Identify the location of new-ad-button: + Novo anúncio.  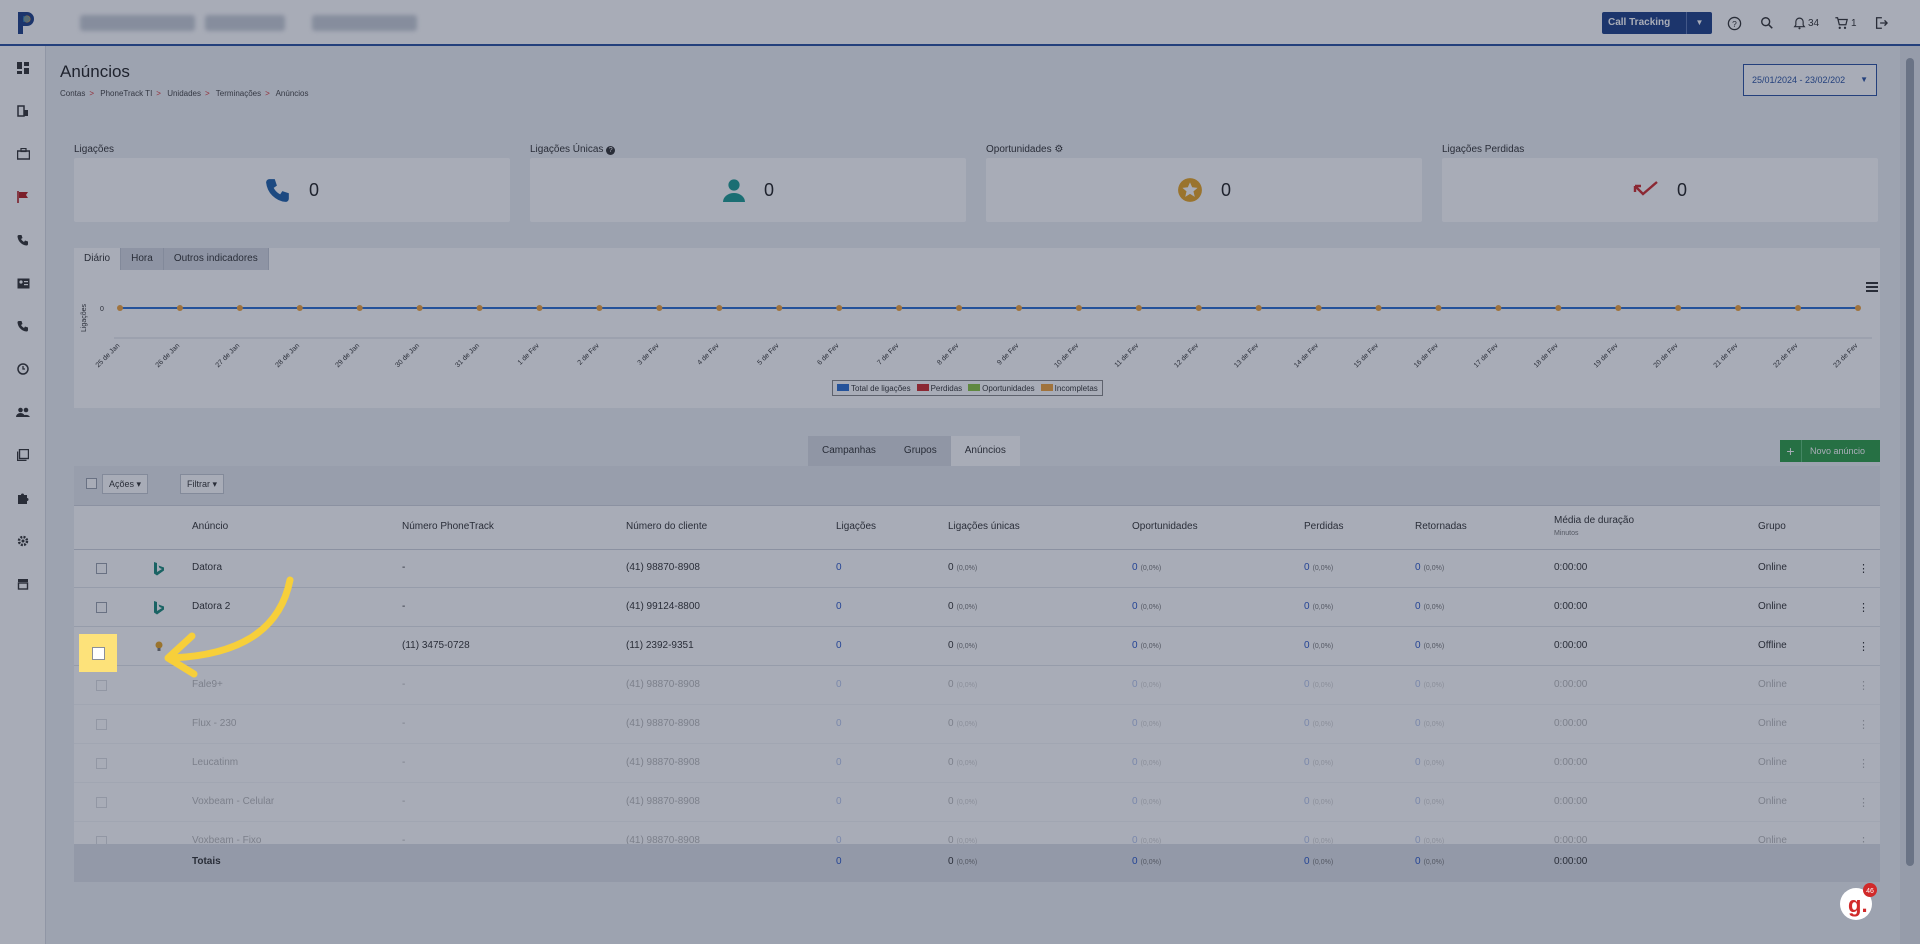
(1830, 451).